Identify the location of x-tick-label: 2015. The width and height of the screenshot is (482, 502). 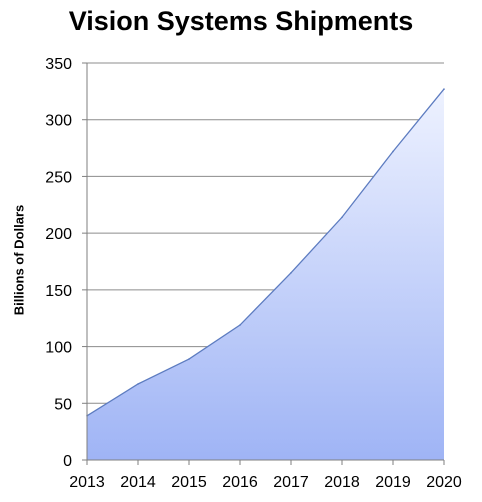
(189, 482).